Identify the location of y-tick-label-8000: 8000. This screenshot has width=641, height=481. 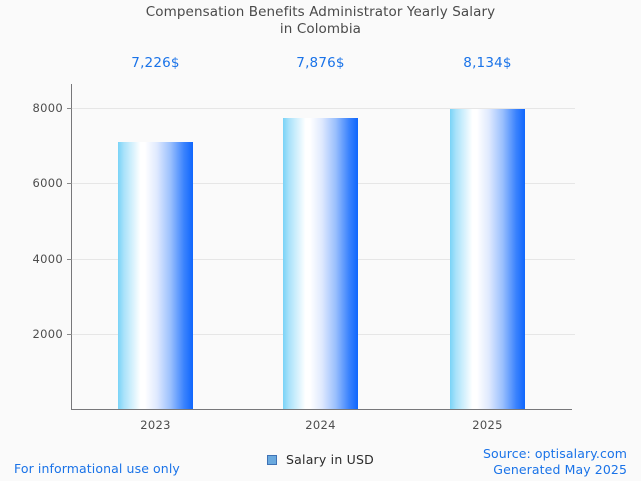
(47, 108).